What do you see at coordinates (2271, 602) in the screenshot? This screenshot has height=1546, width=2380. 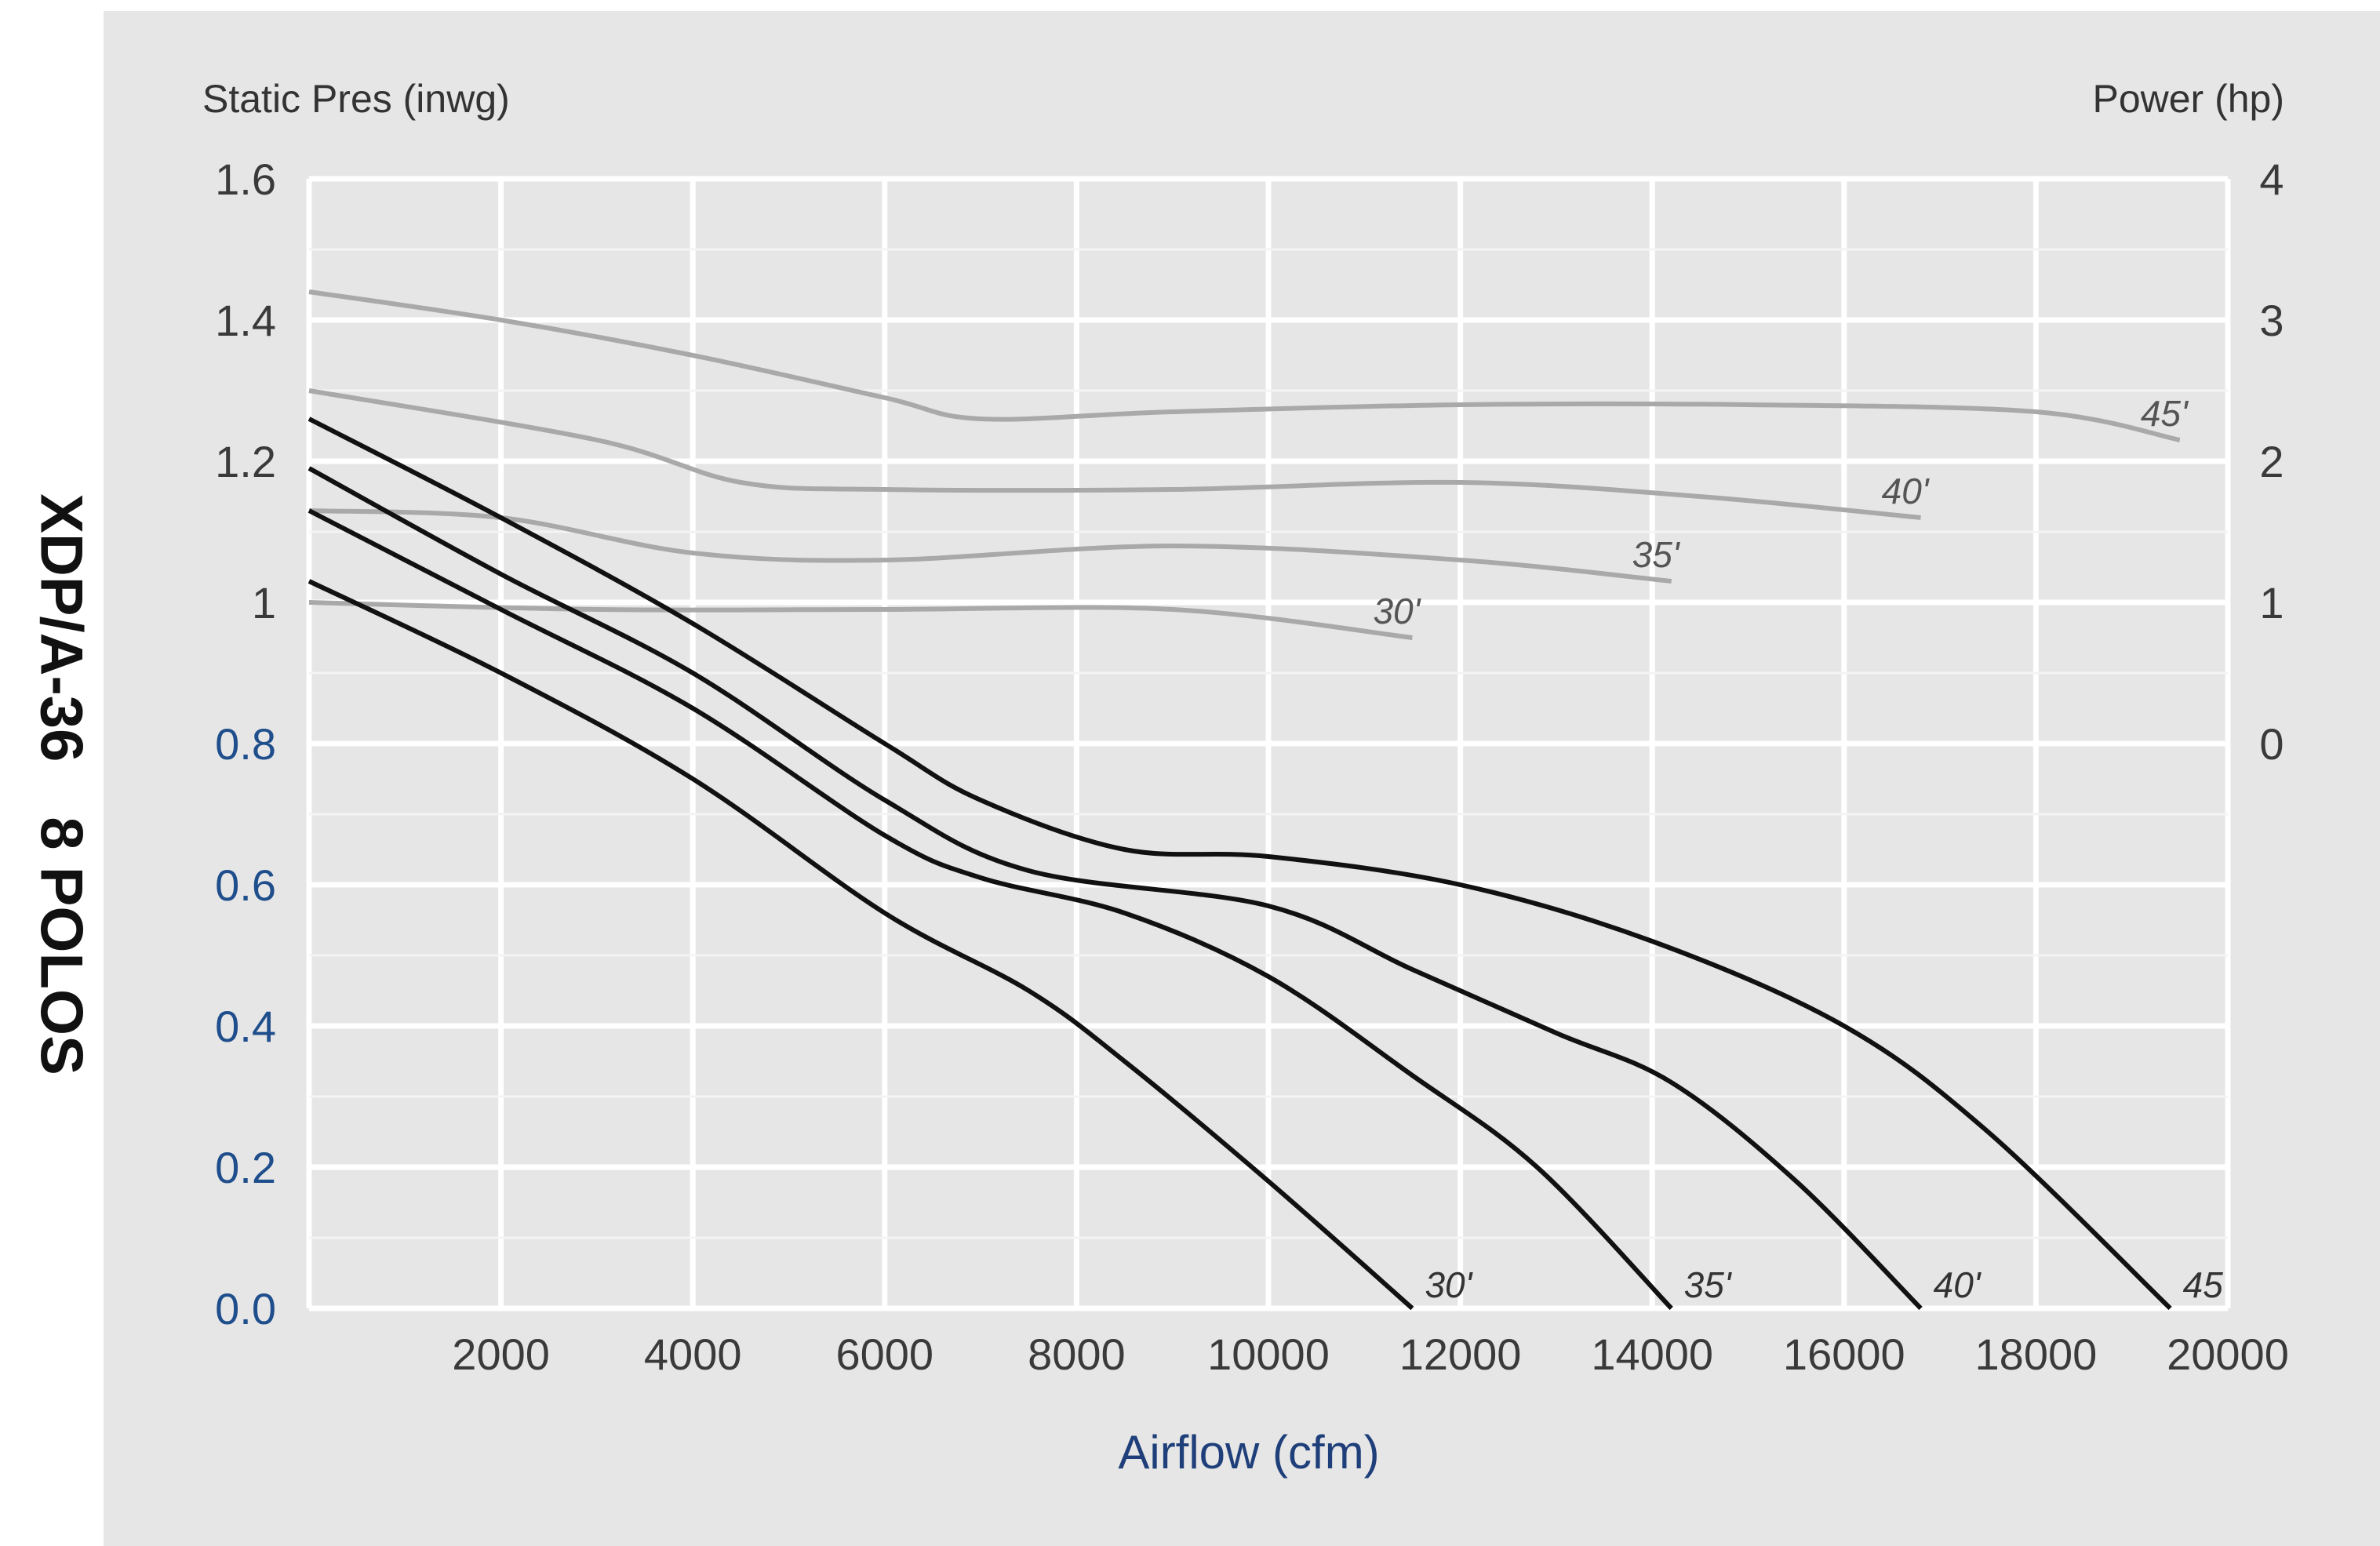 I see `y-right-tick-label: 1` at bounding box center [2271, 602].